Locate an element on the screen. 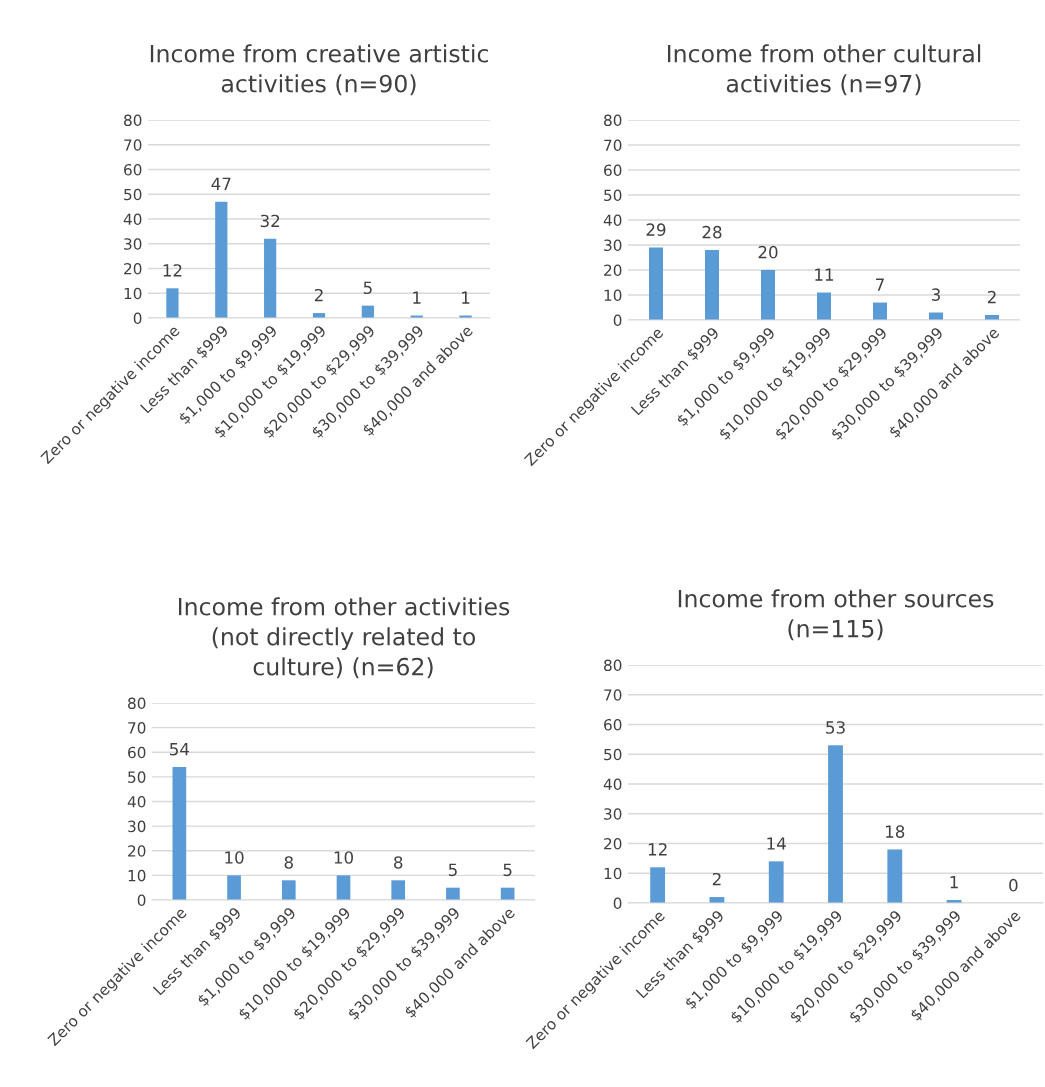 Image resolution: width=1045 pixels, height=1087 pixels. data-label: 7 is located at coordinates (880, 284).